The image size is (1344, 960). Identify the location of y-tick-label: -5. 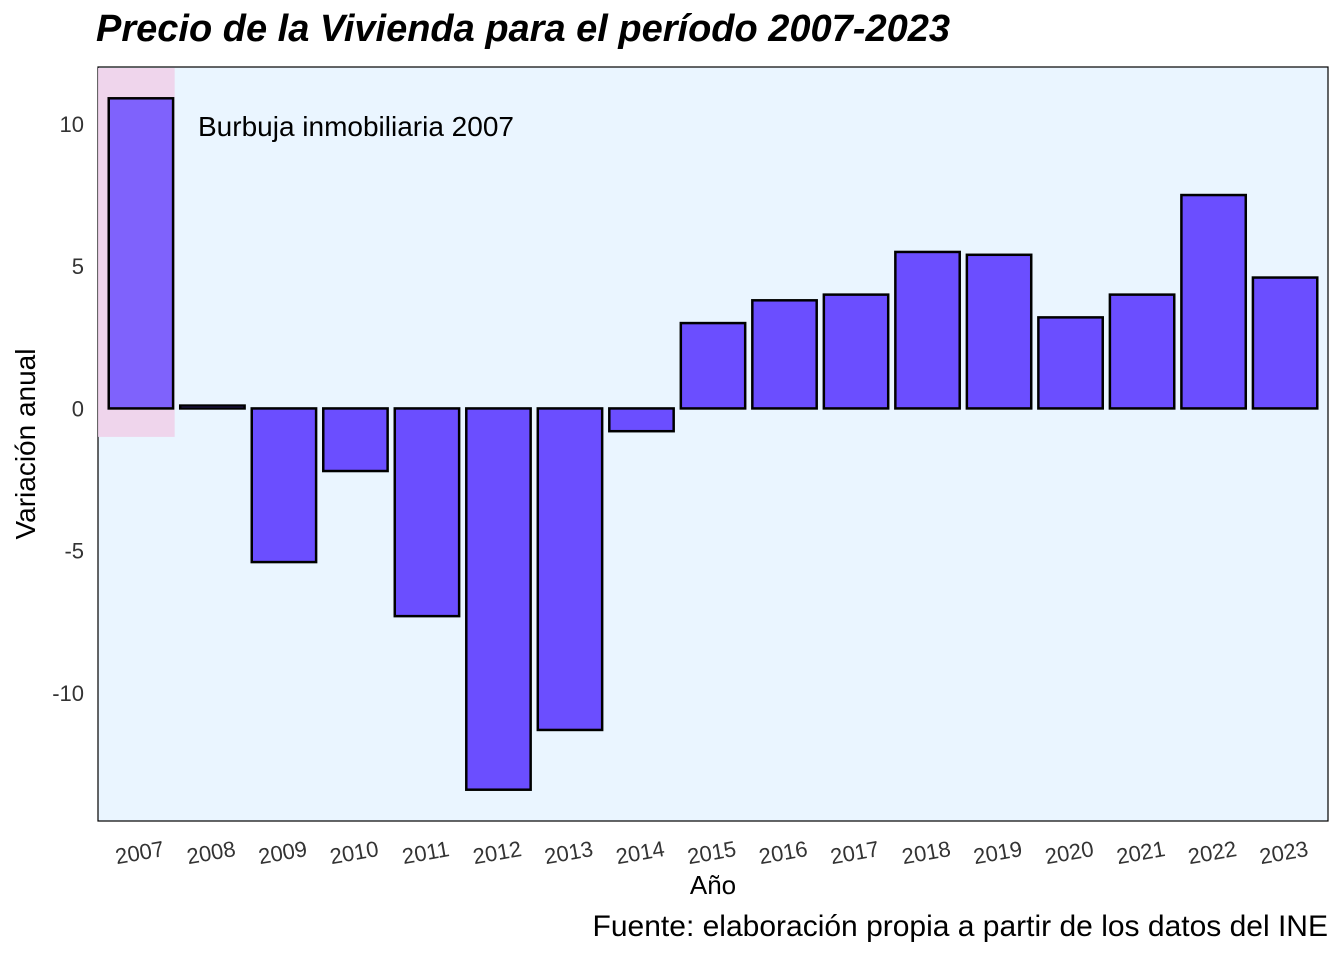
(74, 551).